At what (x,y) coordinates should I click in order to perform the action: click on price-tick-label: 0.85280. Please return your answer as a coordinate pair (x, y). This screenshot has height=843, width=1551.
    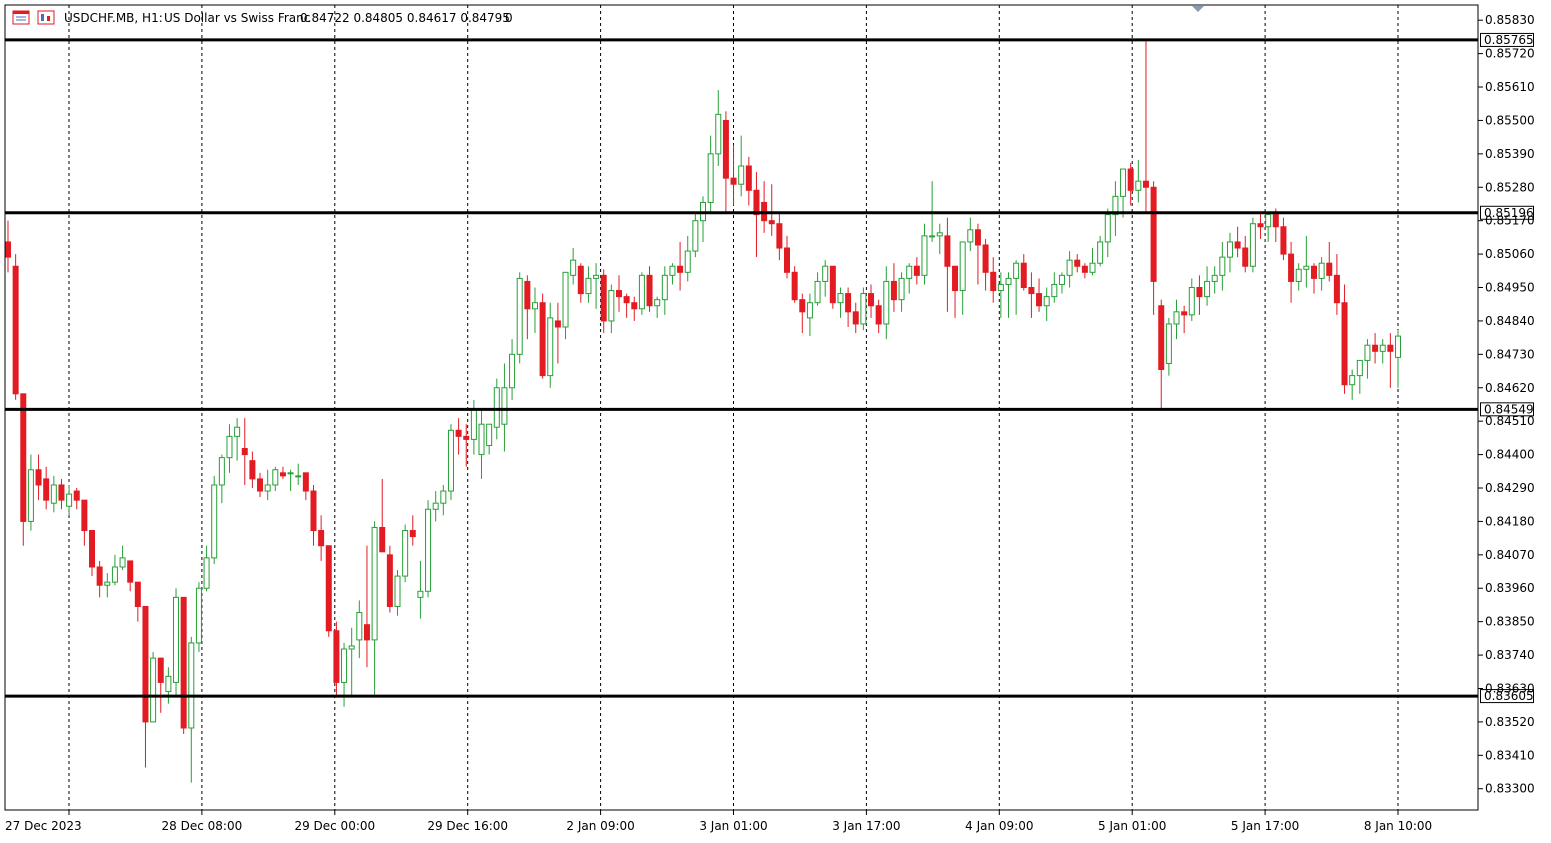
    Looking at the image, I should click on (1510, 187).